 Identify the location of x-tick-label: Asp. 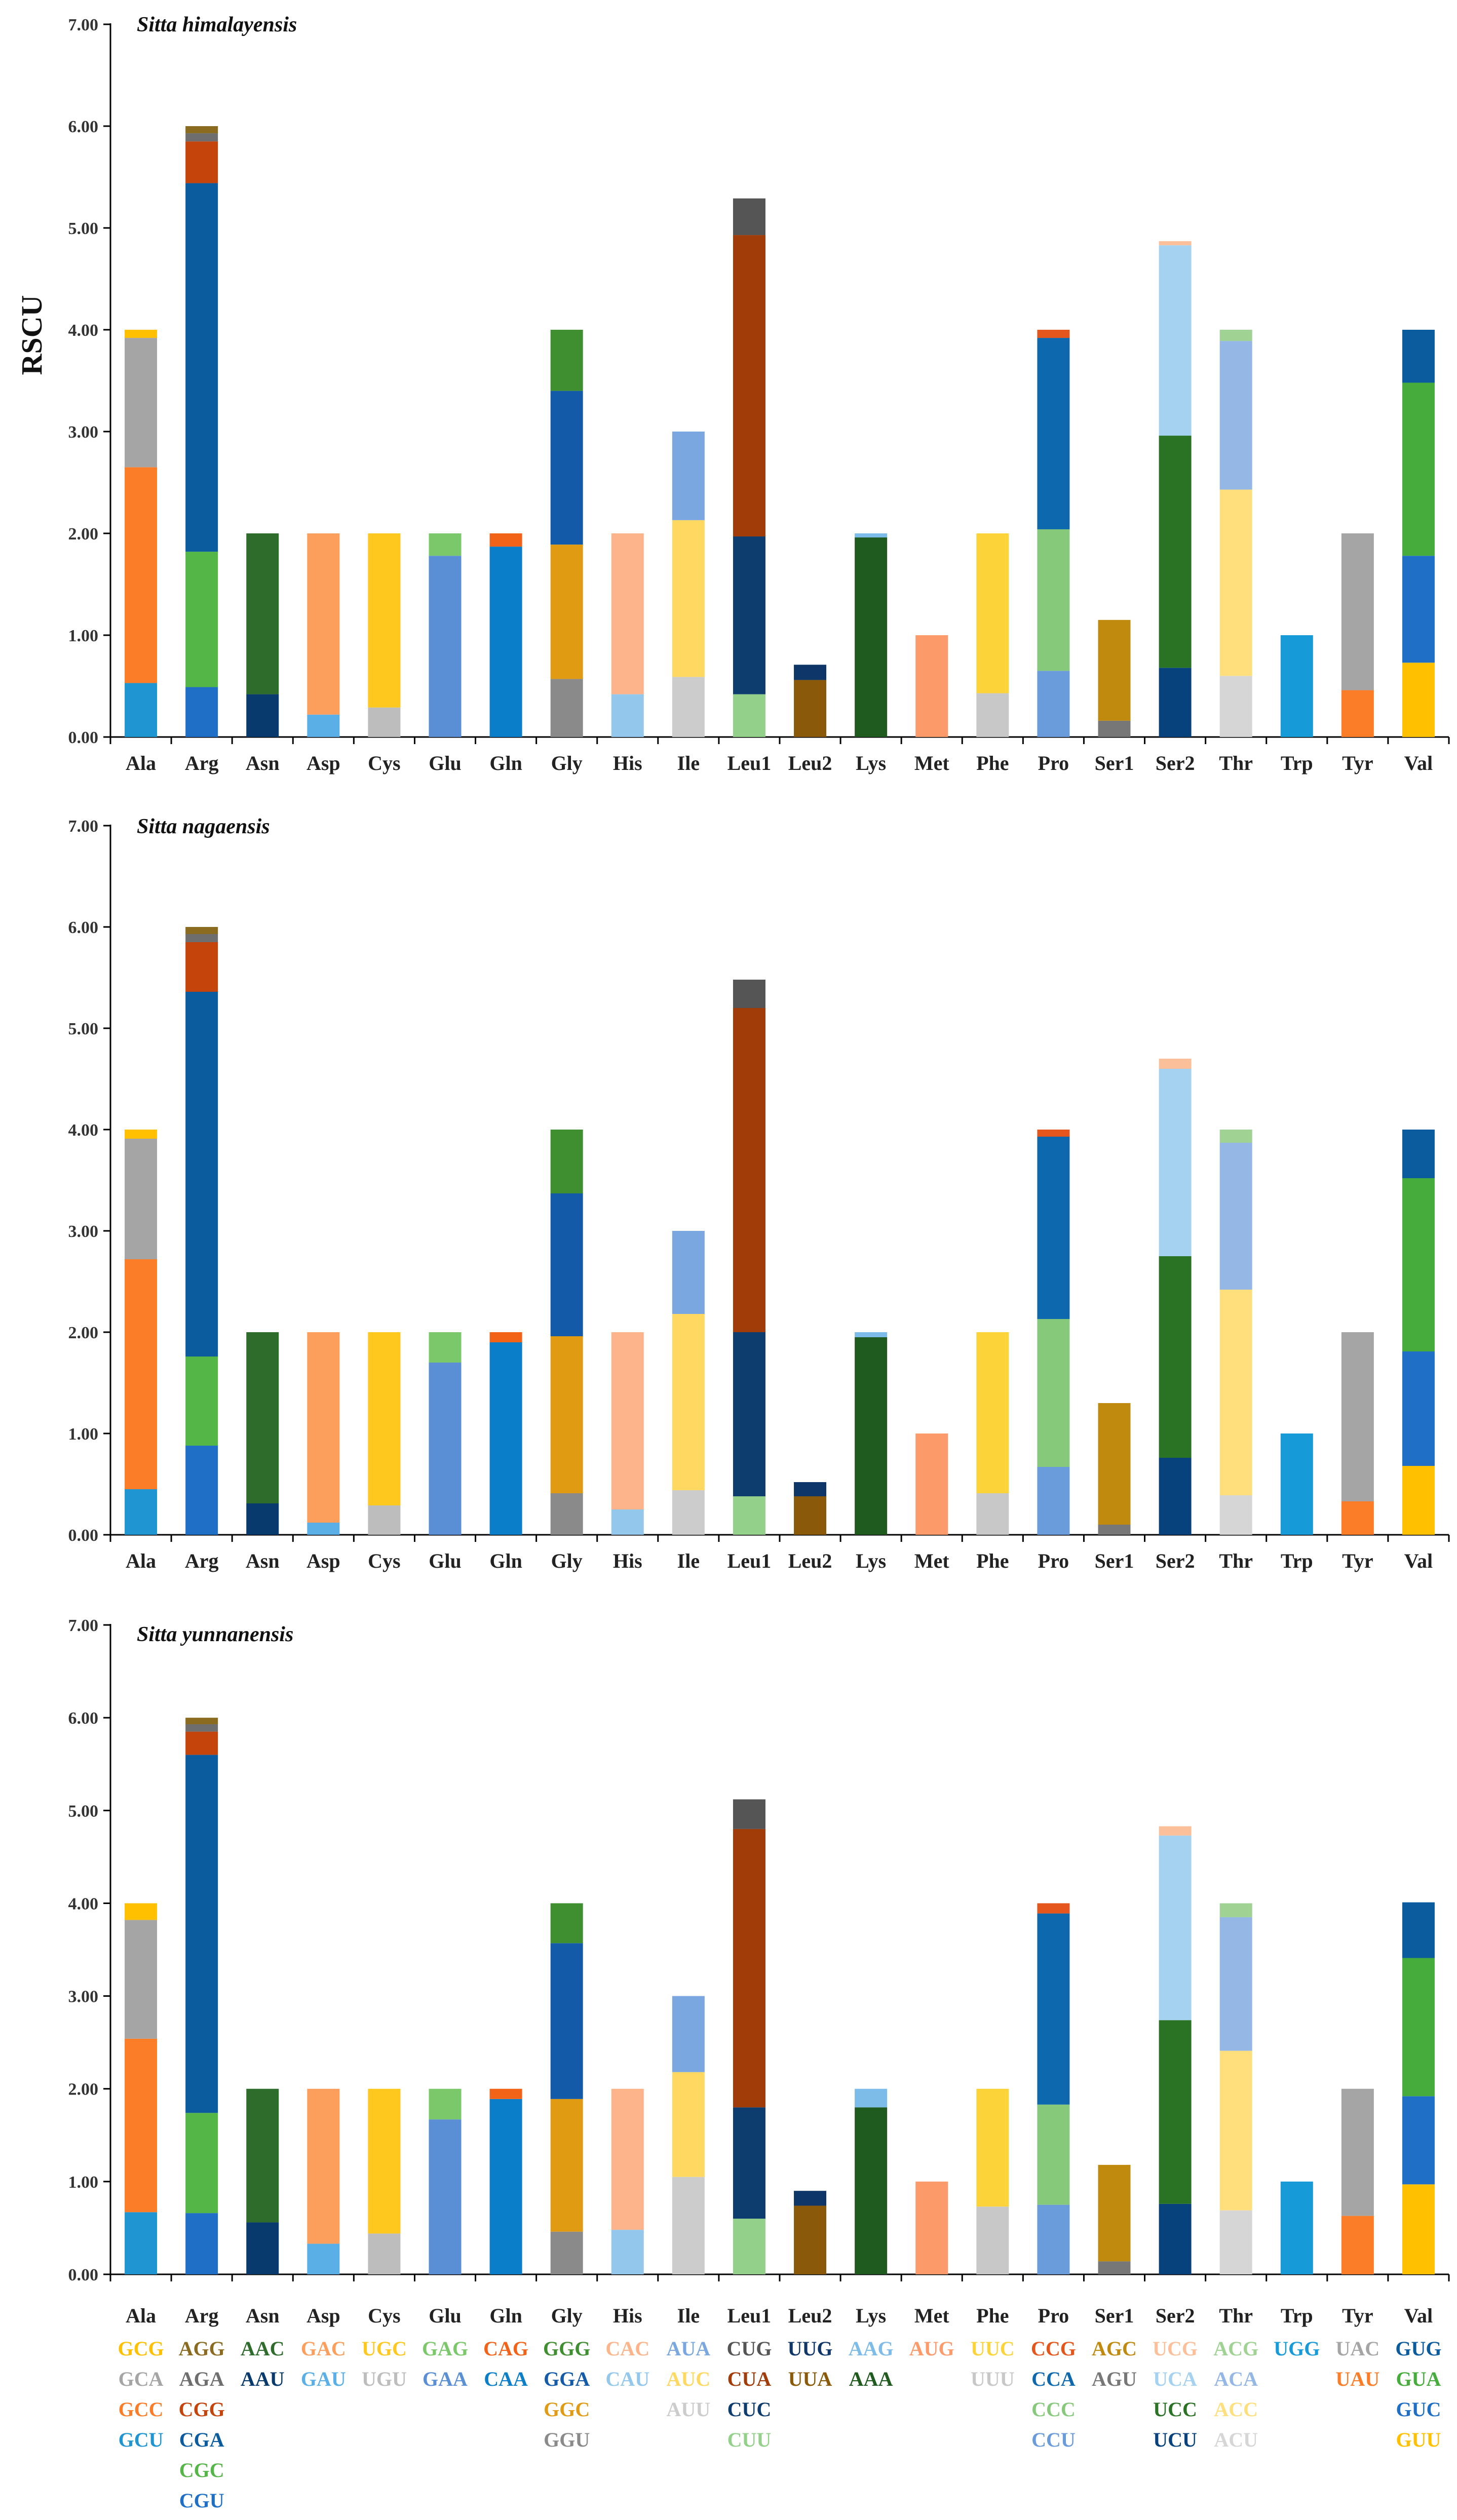
(323, 763).